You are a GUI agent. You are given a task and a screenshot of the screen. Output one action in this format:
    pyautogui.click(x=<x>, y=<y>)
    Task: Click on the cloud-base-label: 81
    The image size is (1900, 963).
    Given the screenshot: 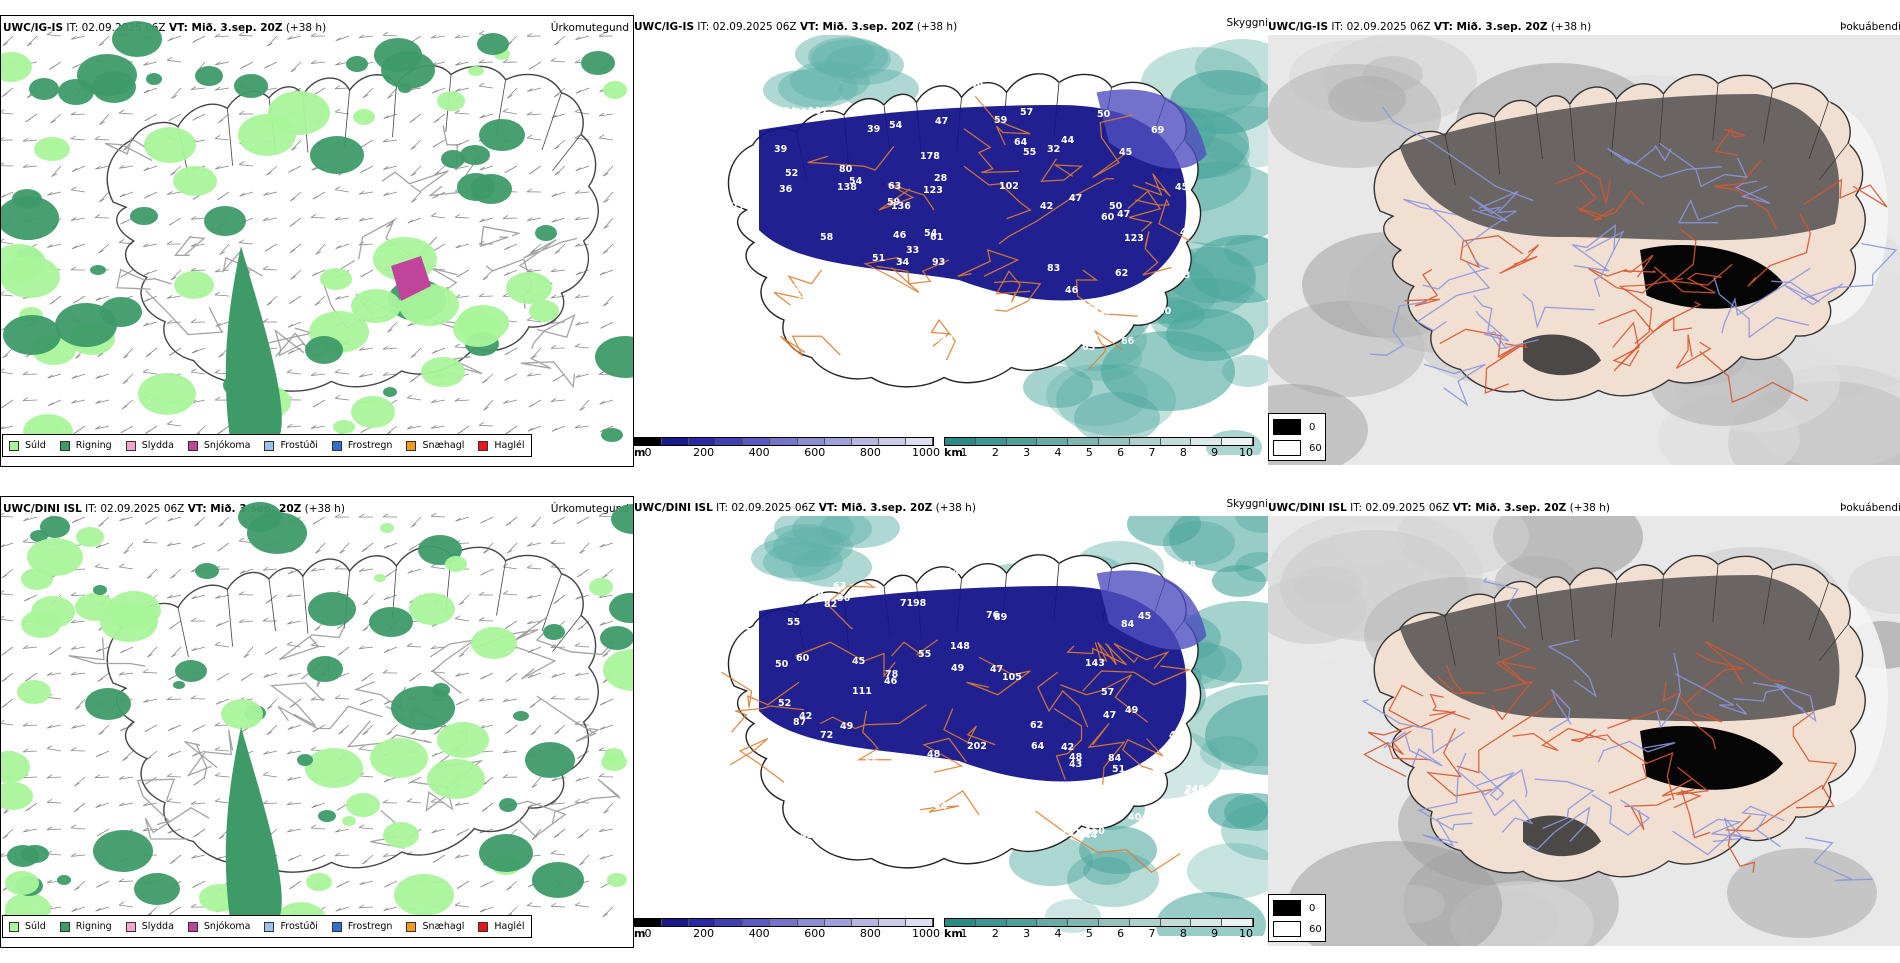 What is the action you would take?
    pyautogui.click(x=1028, y=97)
    